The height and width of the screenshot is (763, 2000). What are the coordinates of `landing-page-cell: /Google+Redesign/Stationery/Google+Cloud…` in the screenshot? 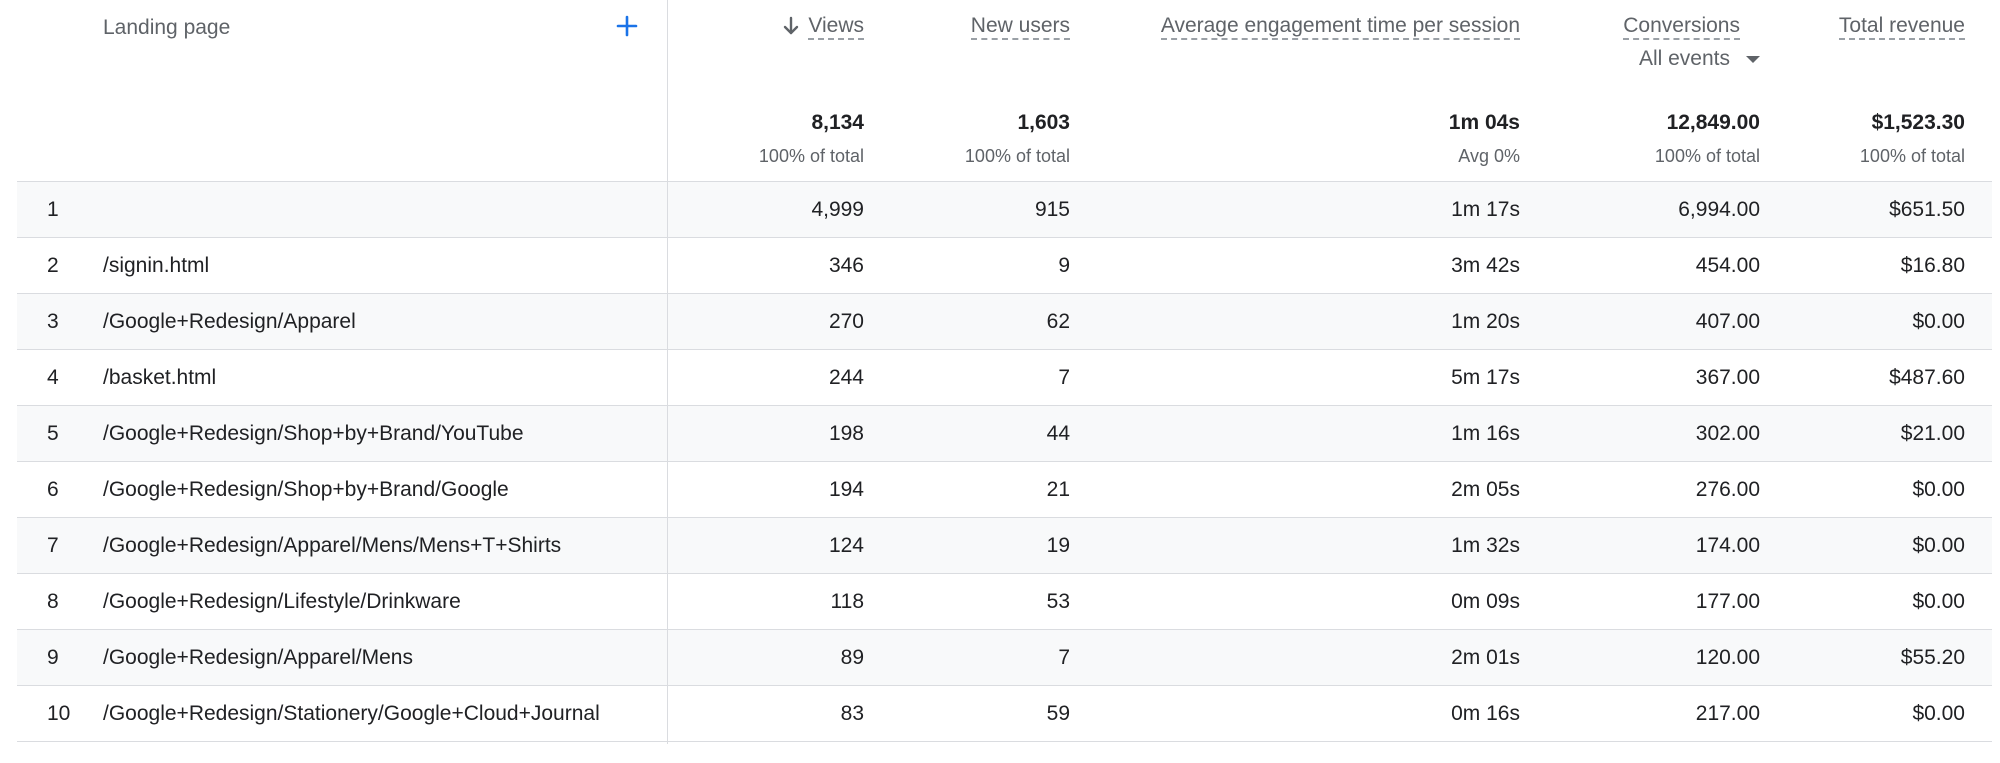 It's located at (351, 713).